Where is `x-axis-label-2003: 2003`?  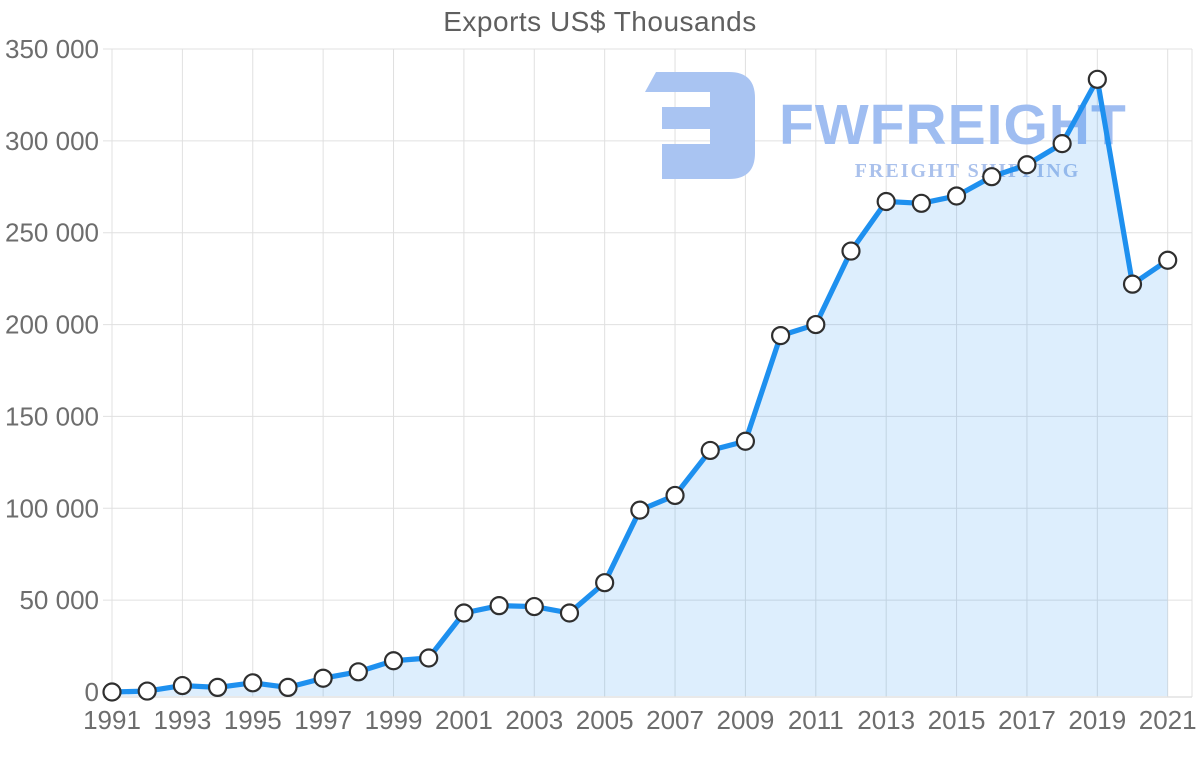
x-axis-label-2003: 2003 is located at coordinates (534, 720).